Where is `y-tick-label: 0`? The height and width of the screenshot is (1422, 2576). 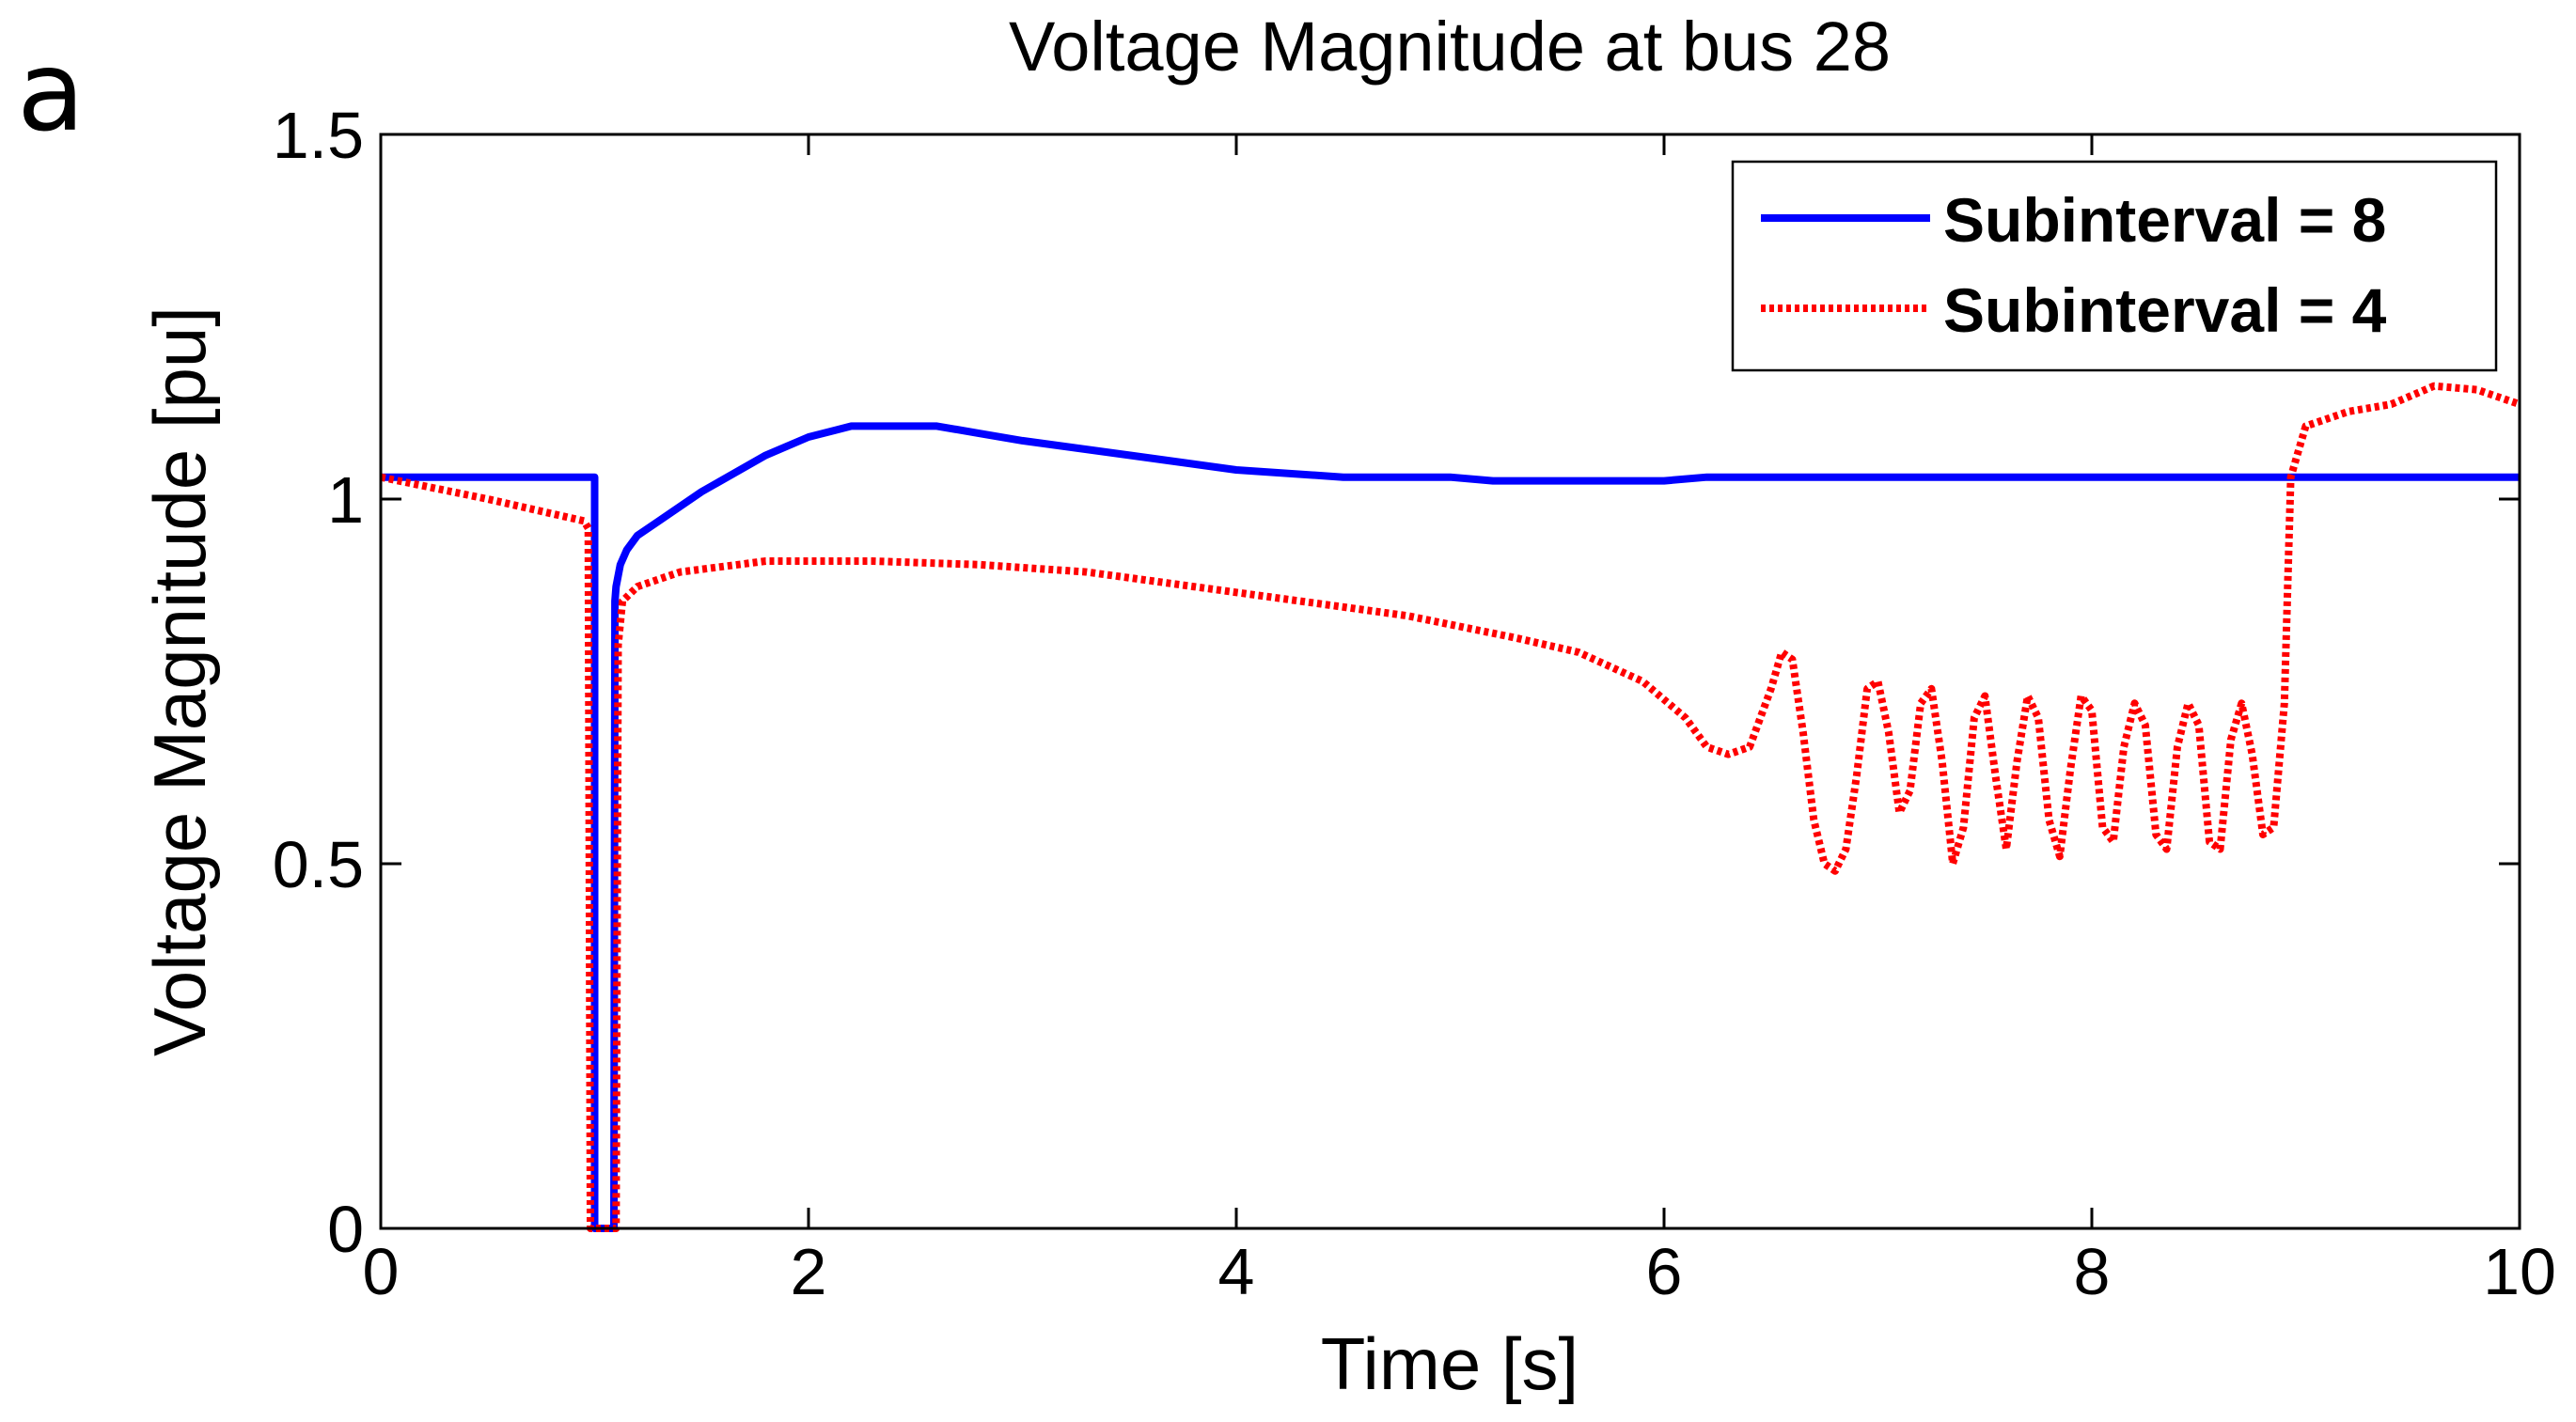 y-tick-label: 0 is located at coordinates (346, 1229).